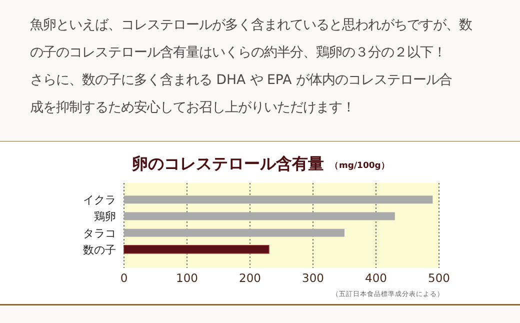 This screenshot has height=323, width=520. I want to click on y-tick-label: タラコ, so click(99, 233).